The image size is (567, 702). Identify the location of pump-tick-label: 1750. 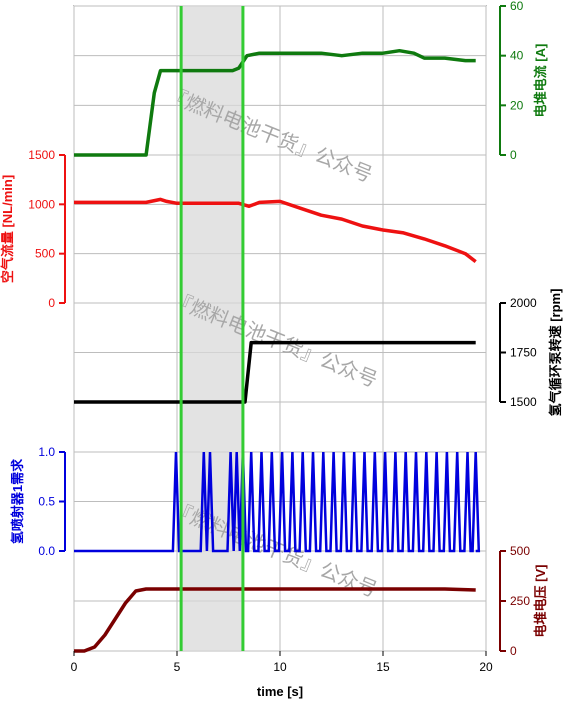
(523, 353).